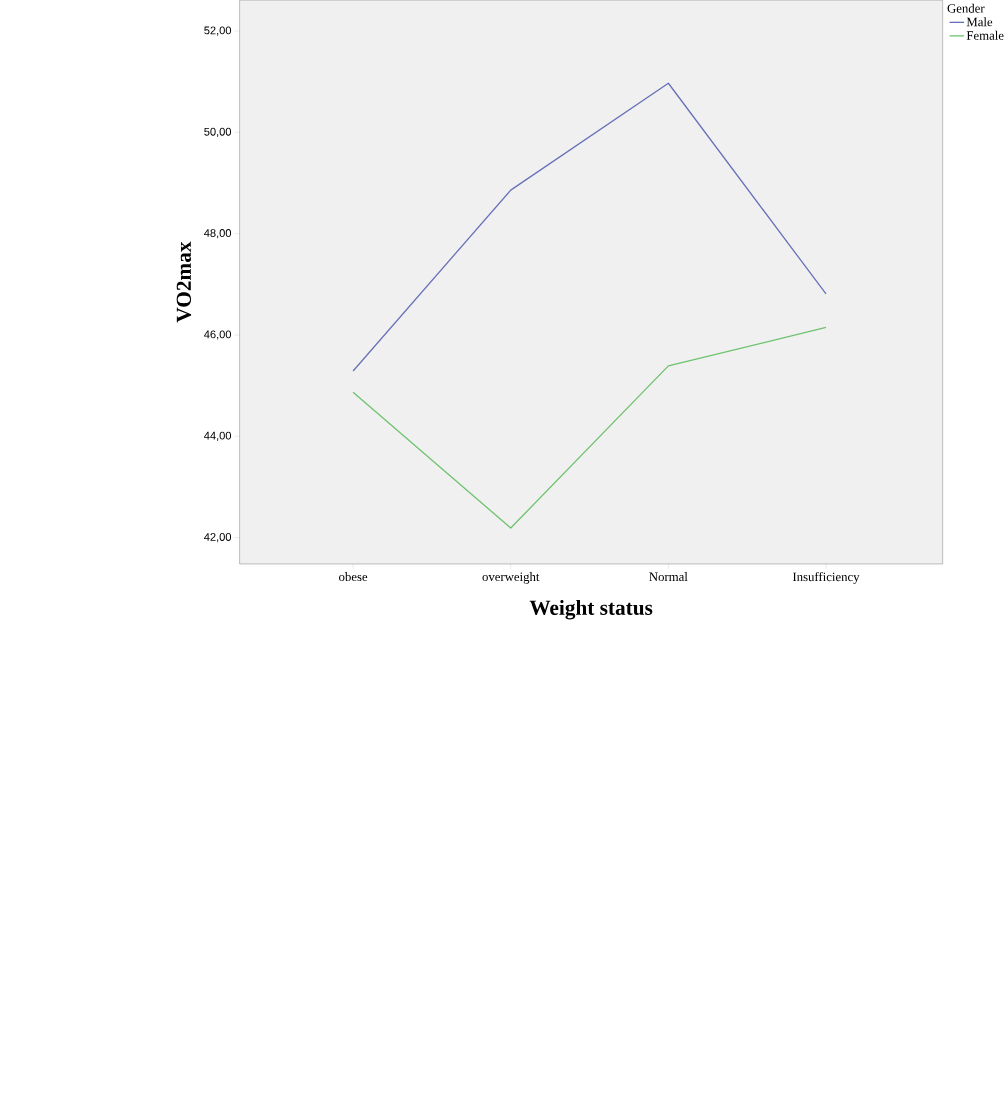  I want to click on x-tick-label: obese, so click(353, 577).